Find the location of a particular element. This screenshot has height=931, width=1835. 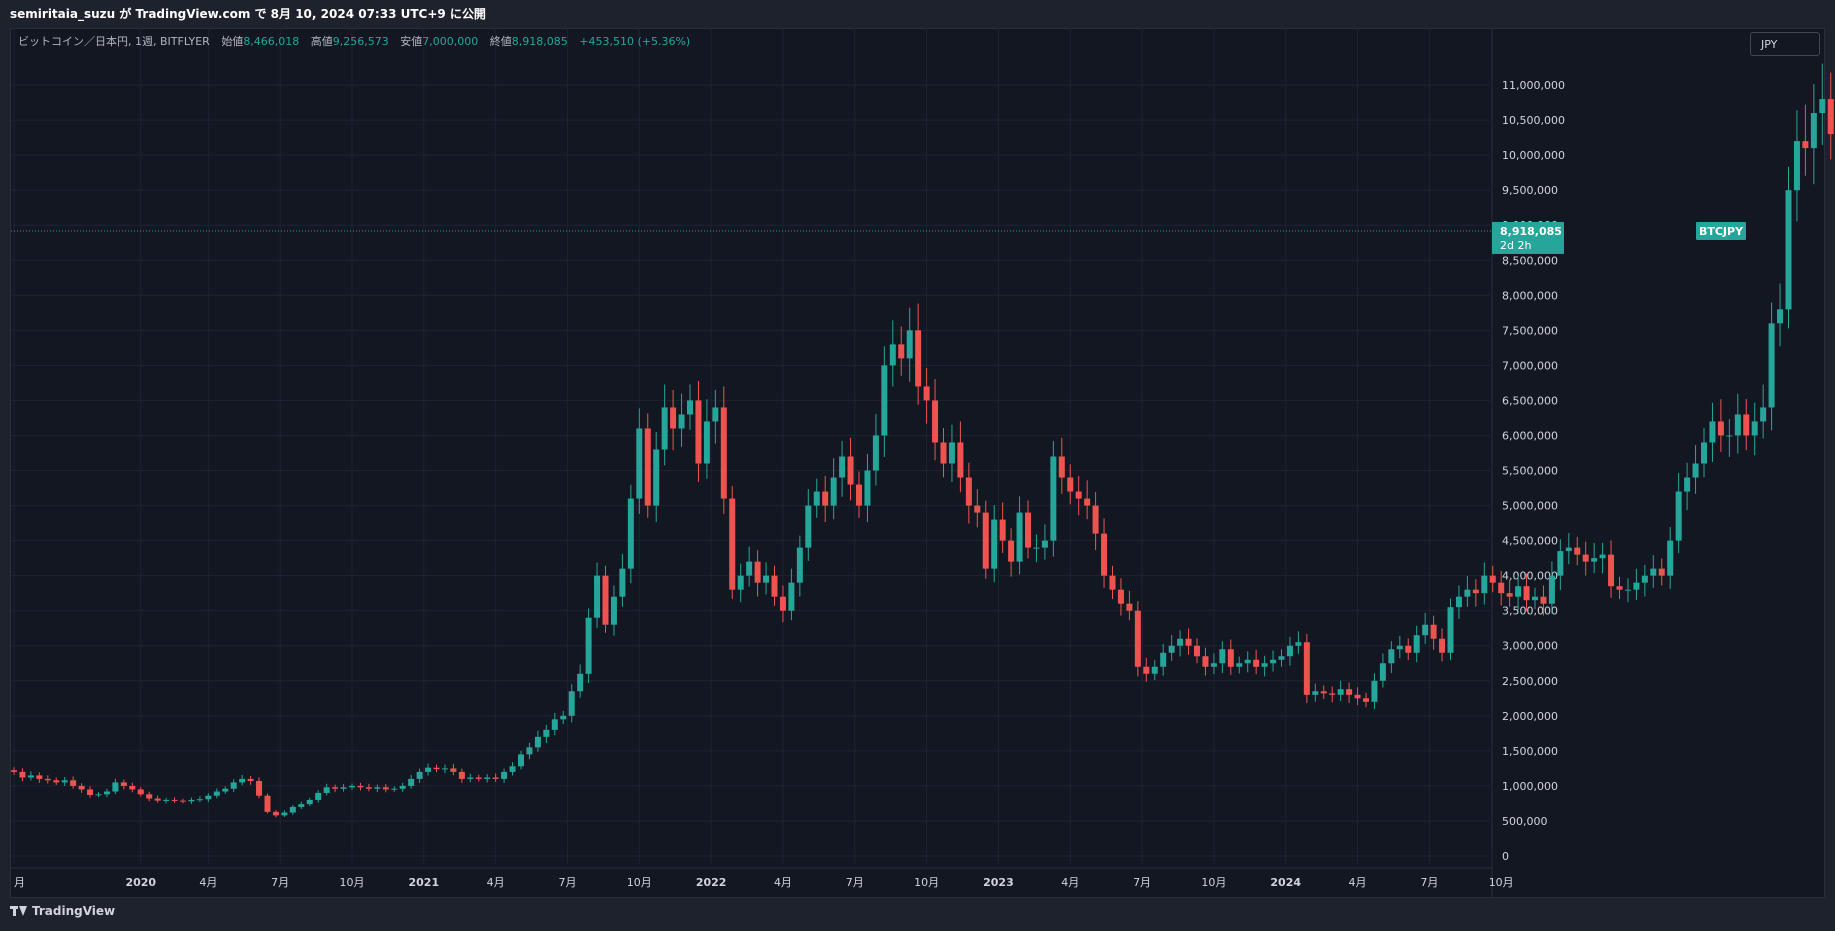

currency-button: JPY is located at coordinates (1785, 44).